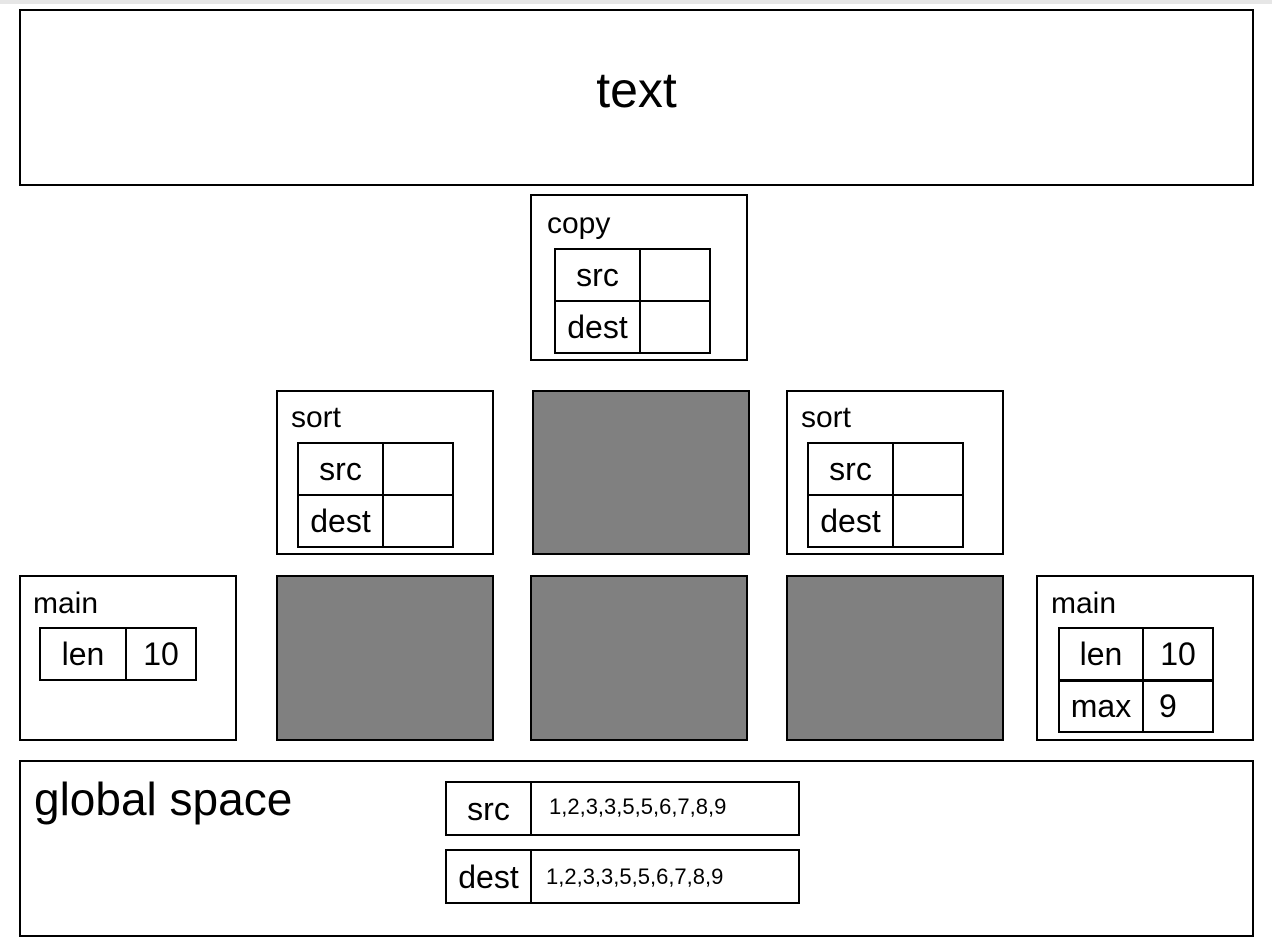 Image resolution: width=1272 pixels, height=946 pixels. I want to click on main-frame-left-name: main, so click(66, 603).